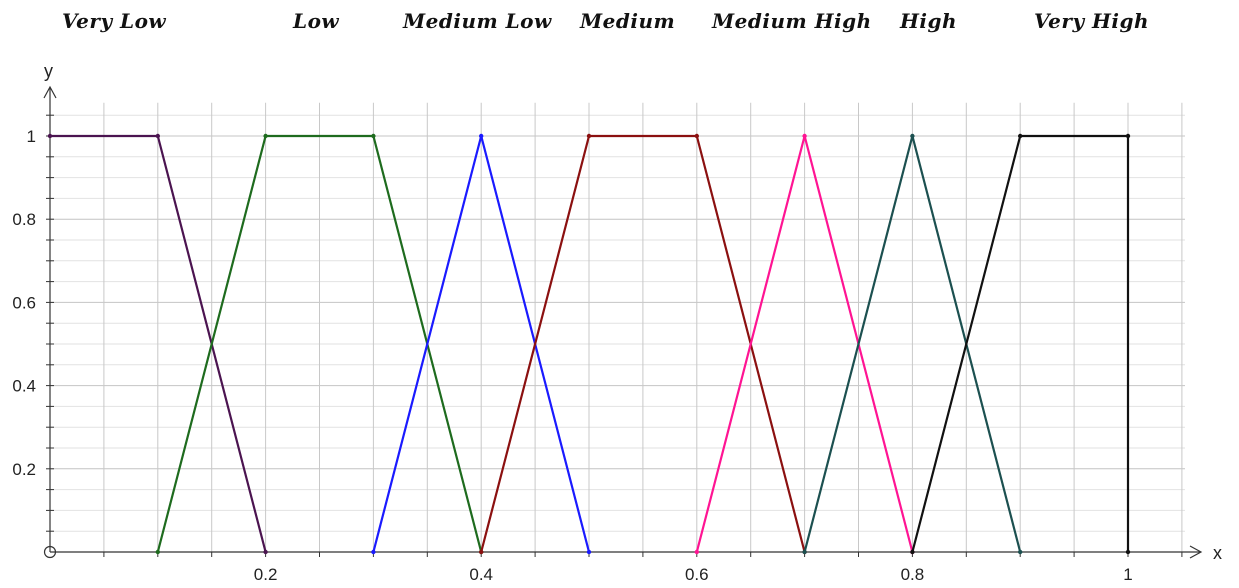  Describe the element at coordinates (1127, 574) in the screenshot. I see `x-tick-label: 1` at that location.